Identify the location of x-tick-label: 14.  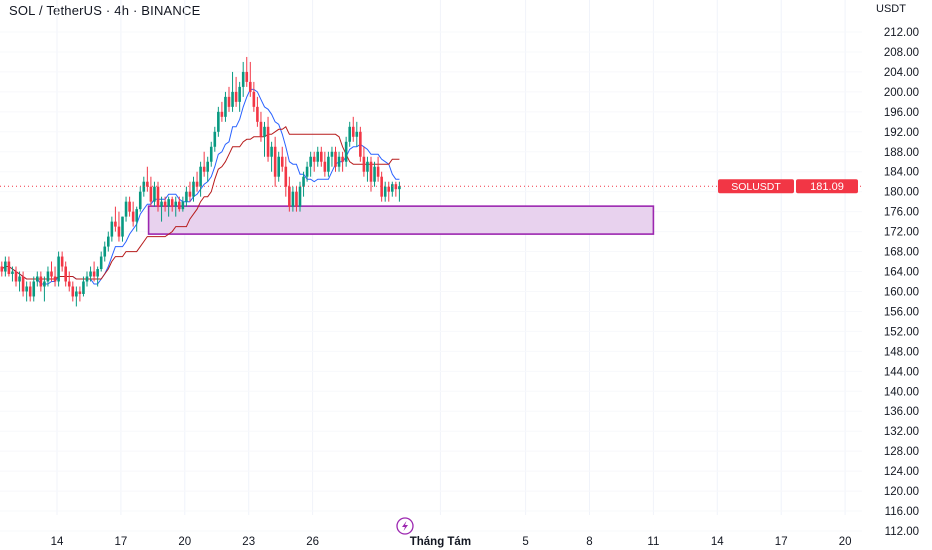
(57, 542).